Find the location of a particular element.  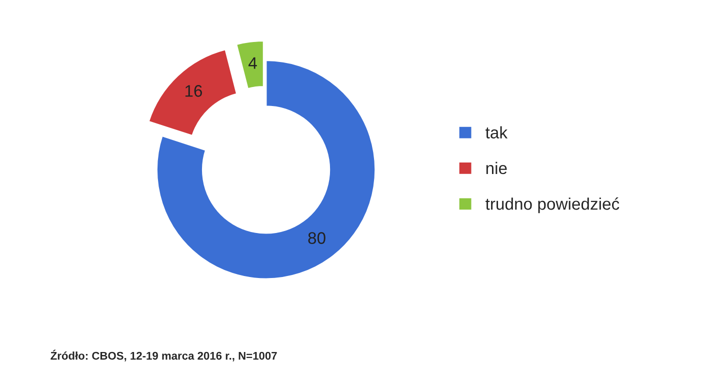

legend-label: nie is located at coordinates (496, 168).